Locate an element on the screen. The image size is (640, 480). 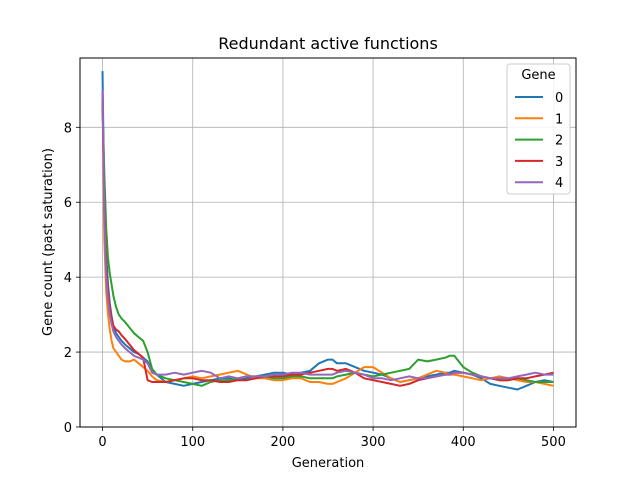
y-axis-label: Gene count (past saturation) is located at coordinates (48, 242).